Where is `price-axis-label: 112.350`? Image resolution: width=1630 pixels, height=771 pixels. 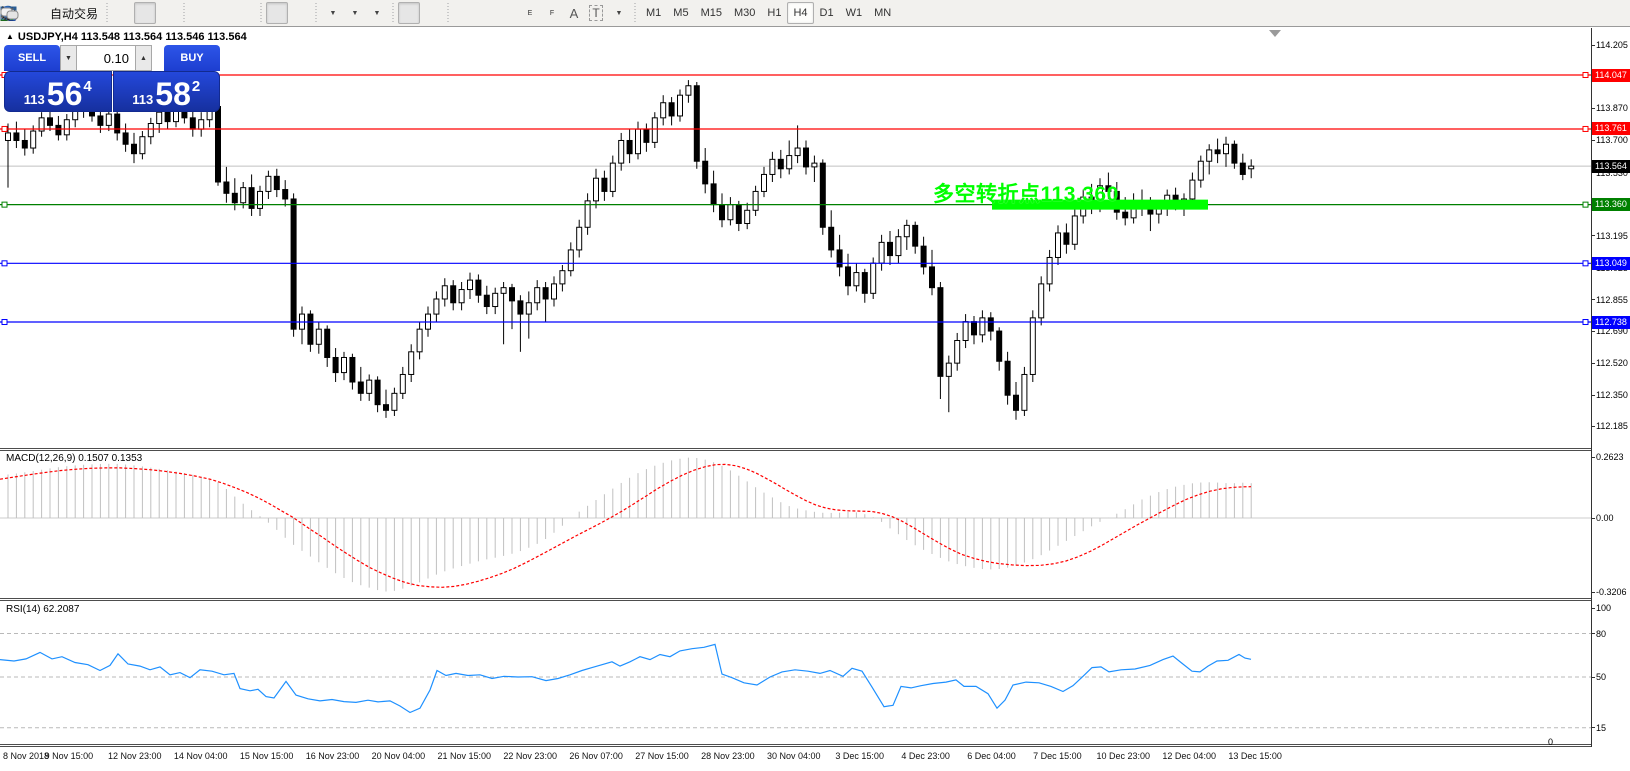 price-axis-label: 112.350 is located at coordinates (1612, 395).